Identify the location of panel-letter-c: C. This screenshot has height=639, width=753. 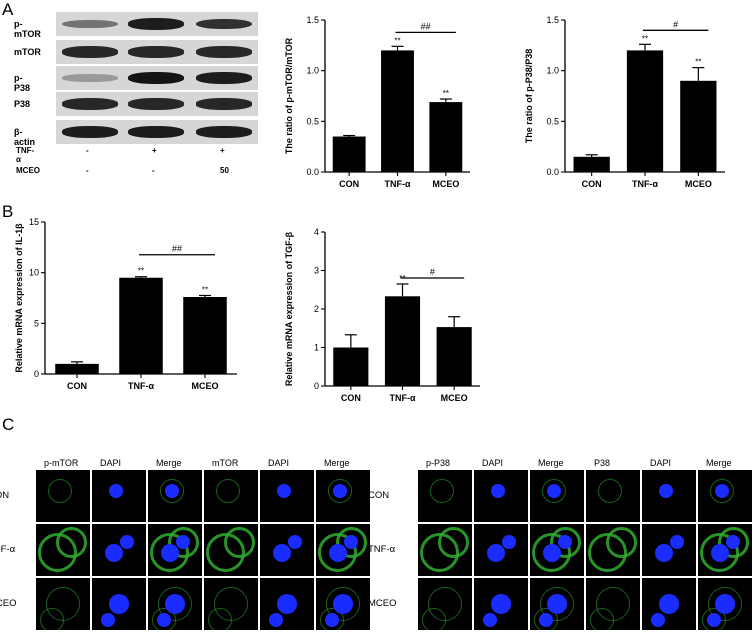
(8, 424).